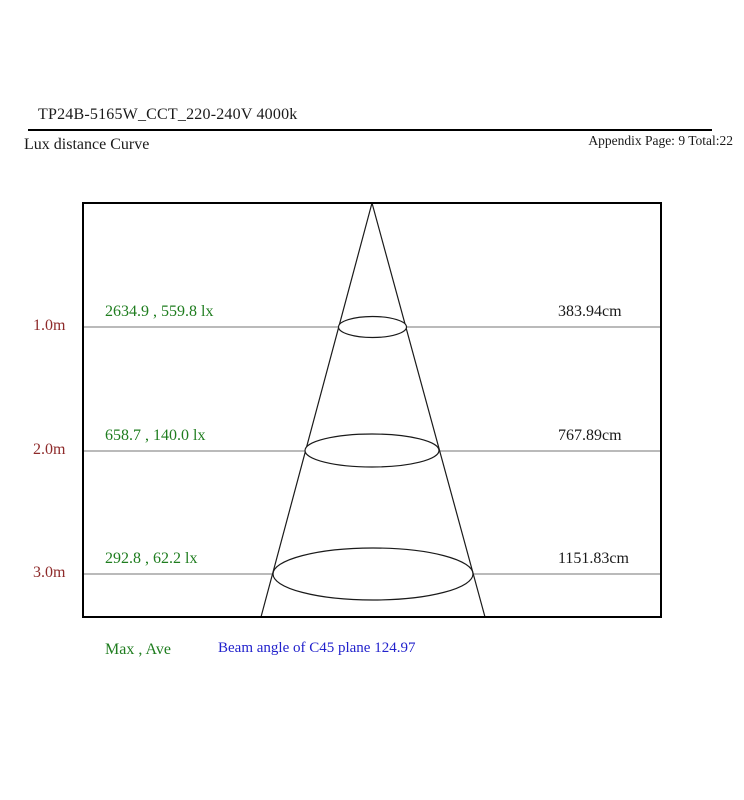  What do you see at coordinates (590, 311) in the screenshot?
I see `spot-diameter-label: 383.94cm` at bounding box center [590, 311].